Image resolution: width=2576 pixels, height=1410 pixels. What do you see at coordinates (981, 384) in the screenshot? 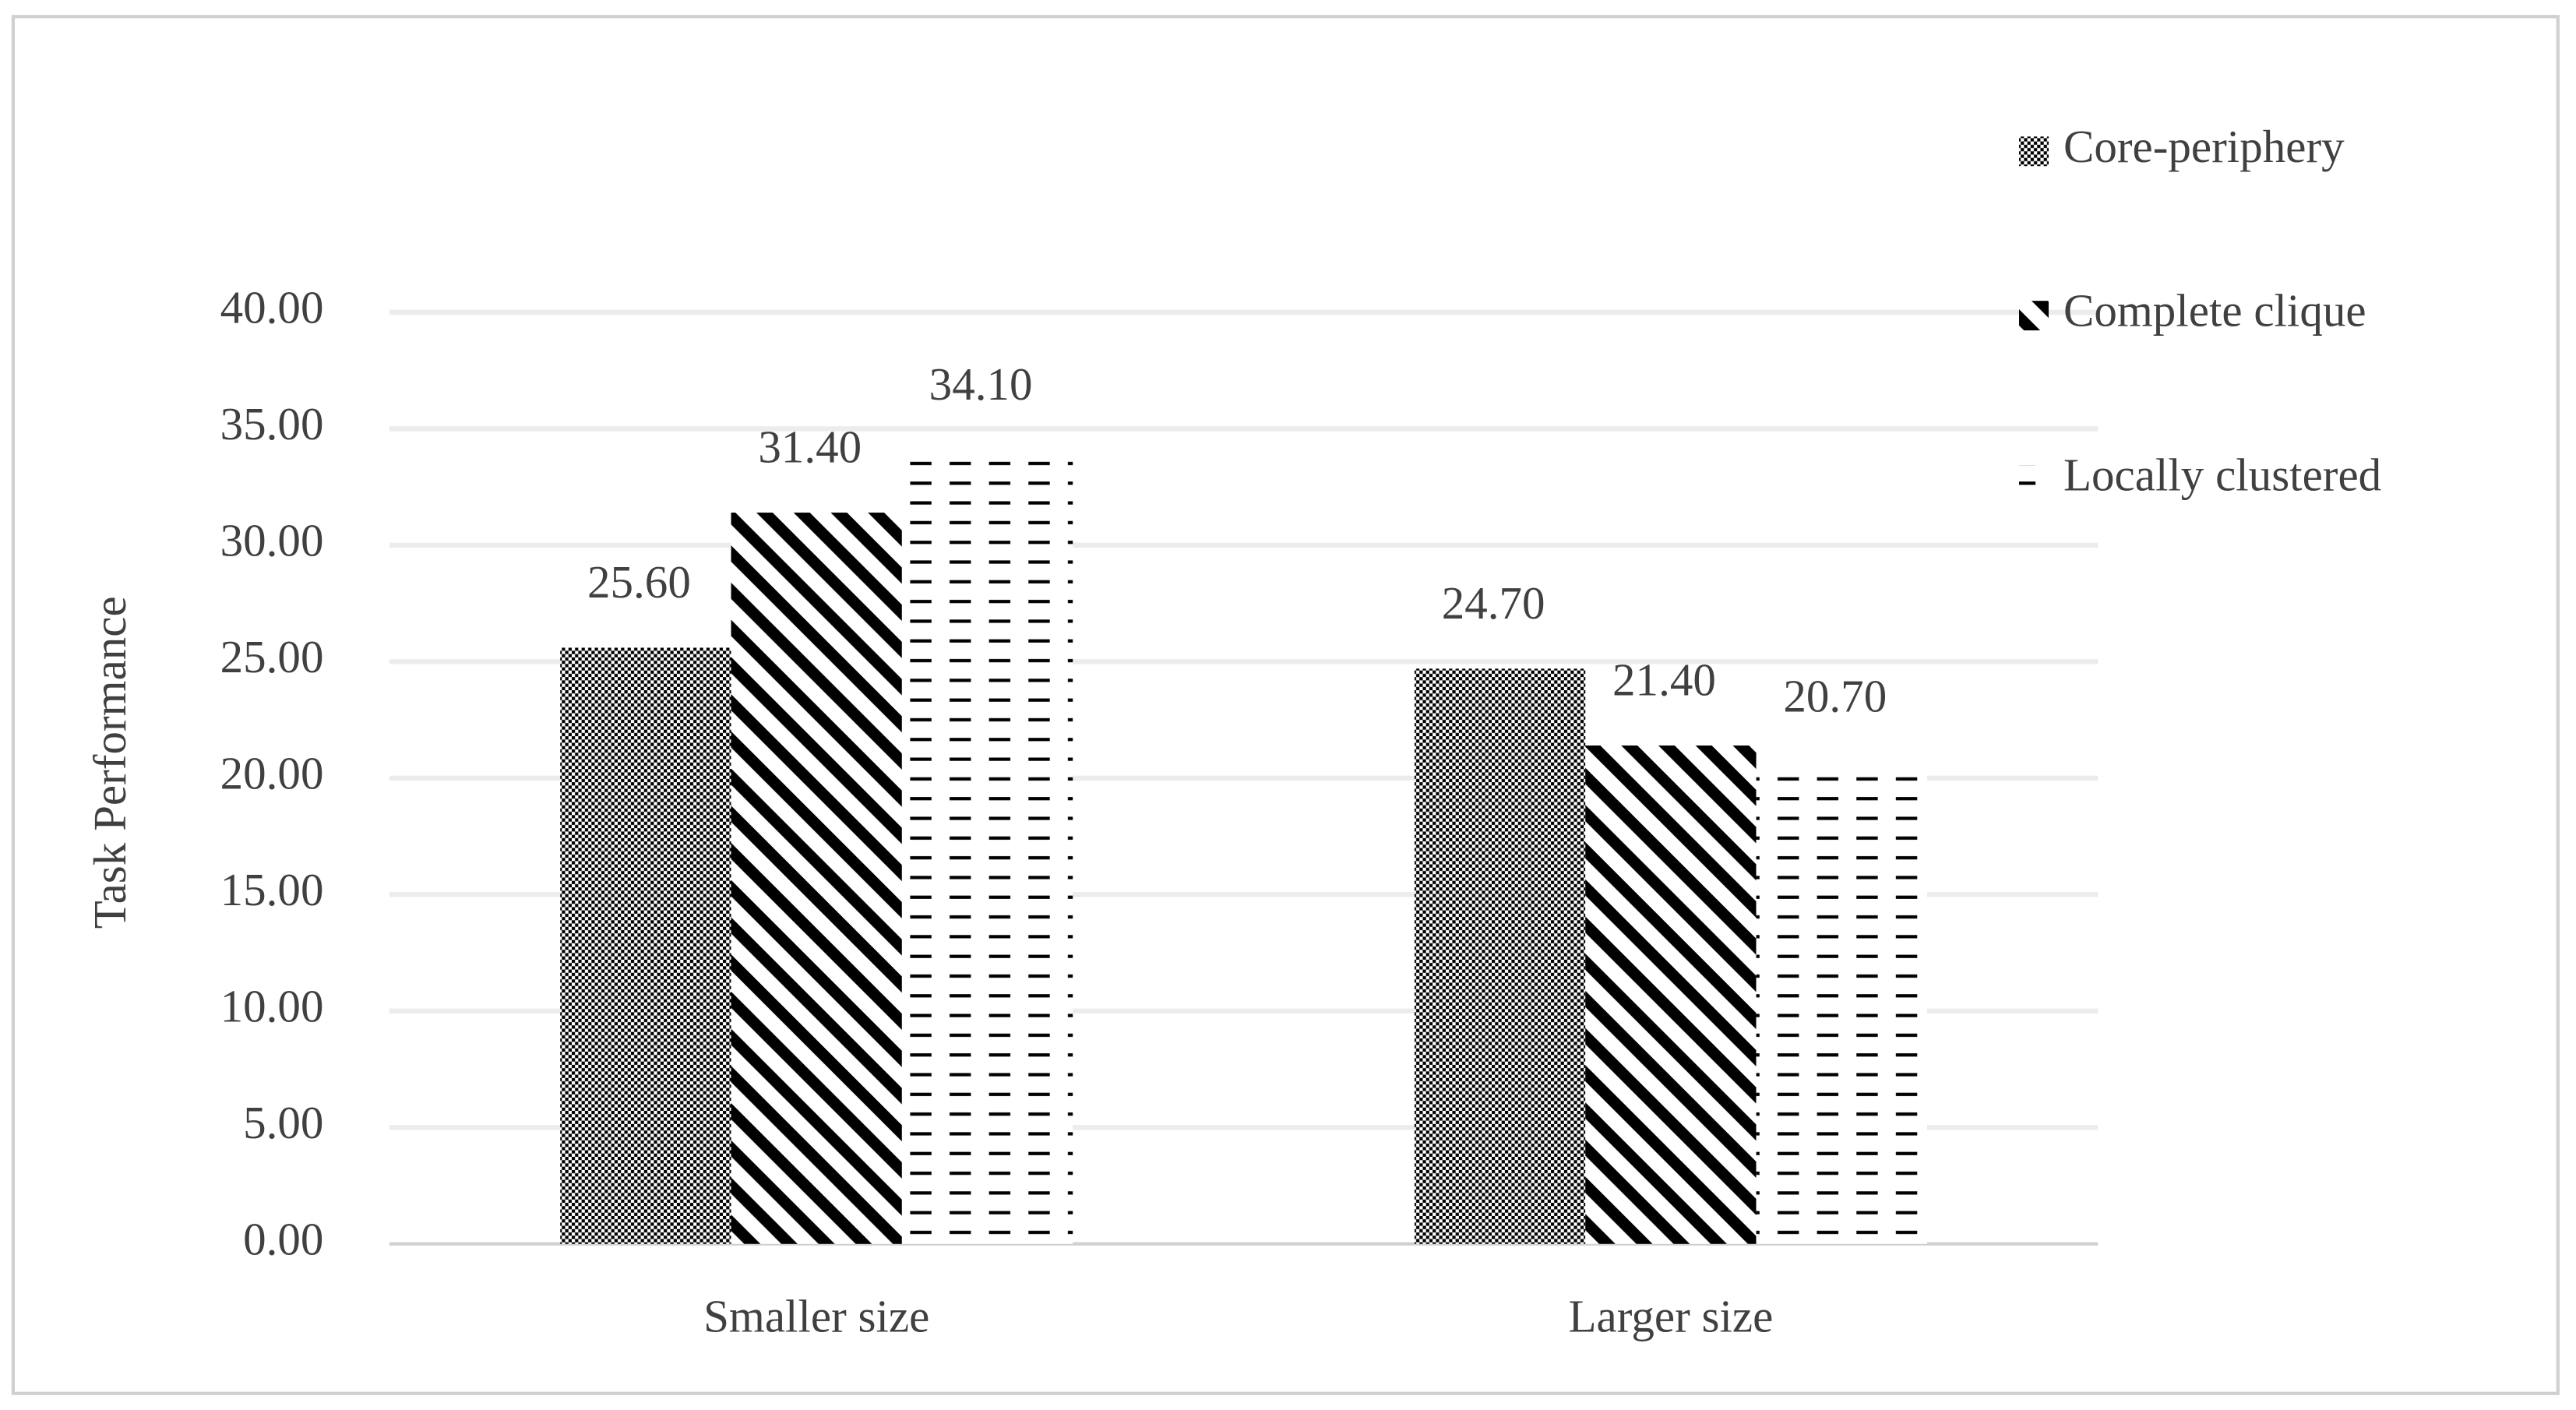
I see `value-label: 34.10` at bounding box center [981, 384].